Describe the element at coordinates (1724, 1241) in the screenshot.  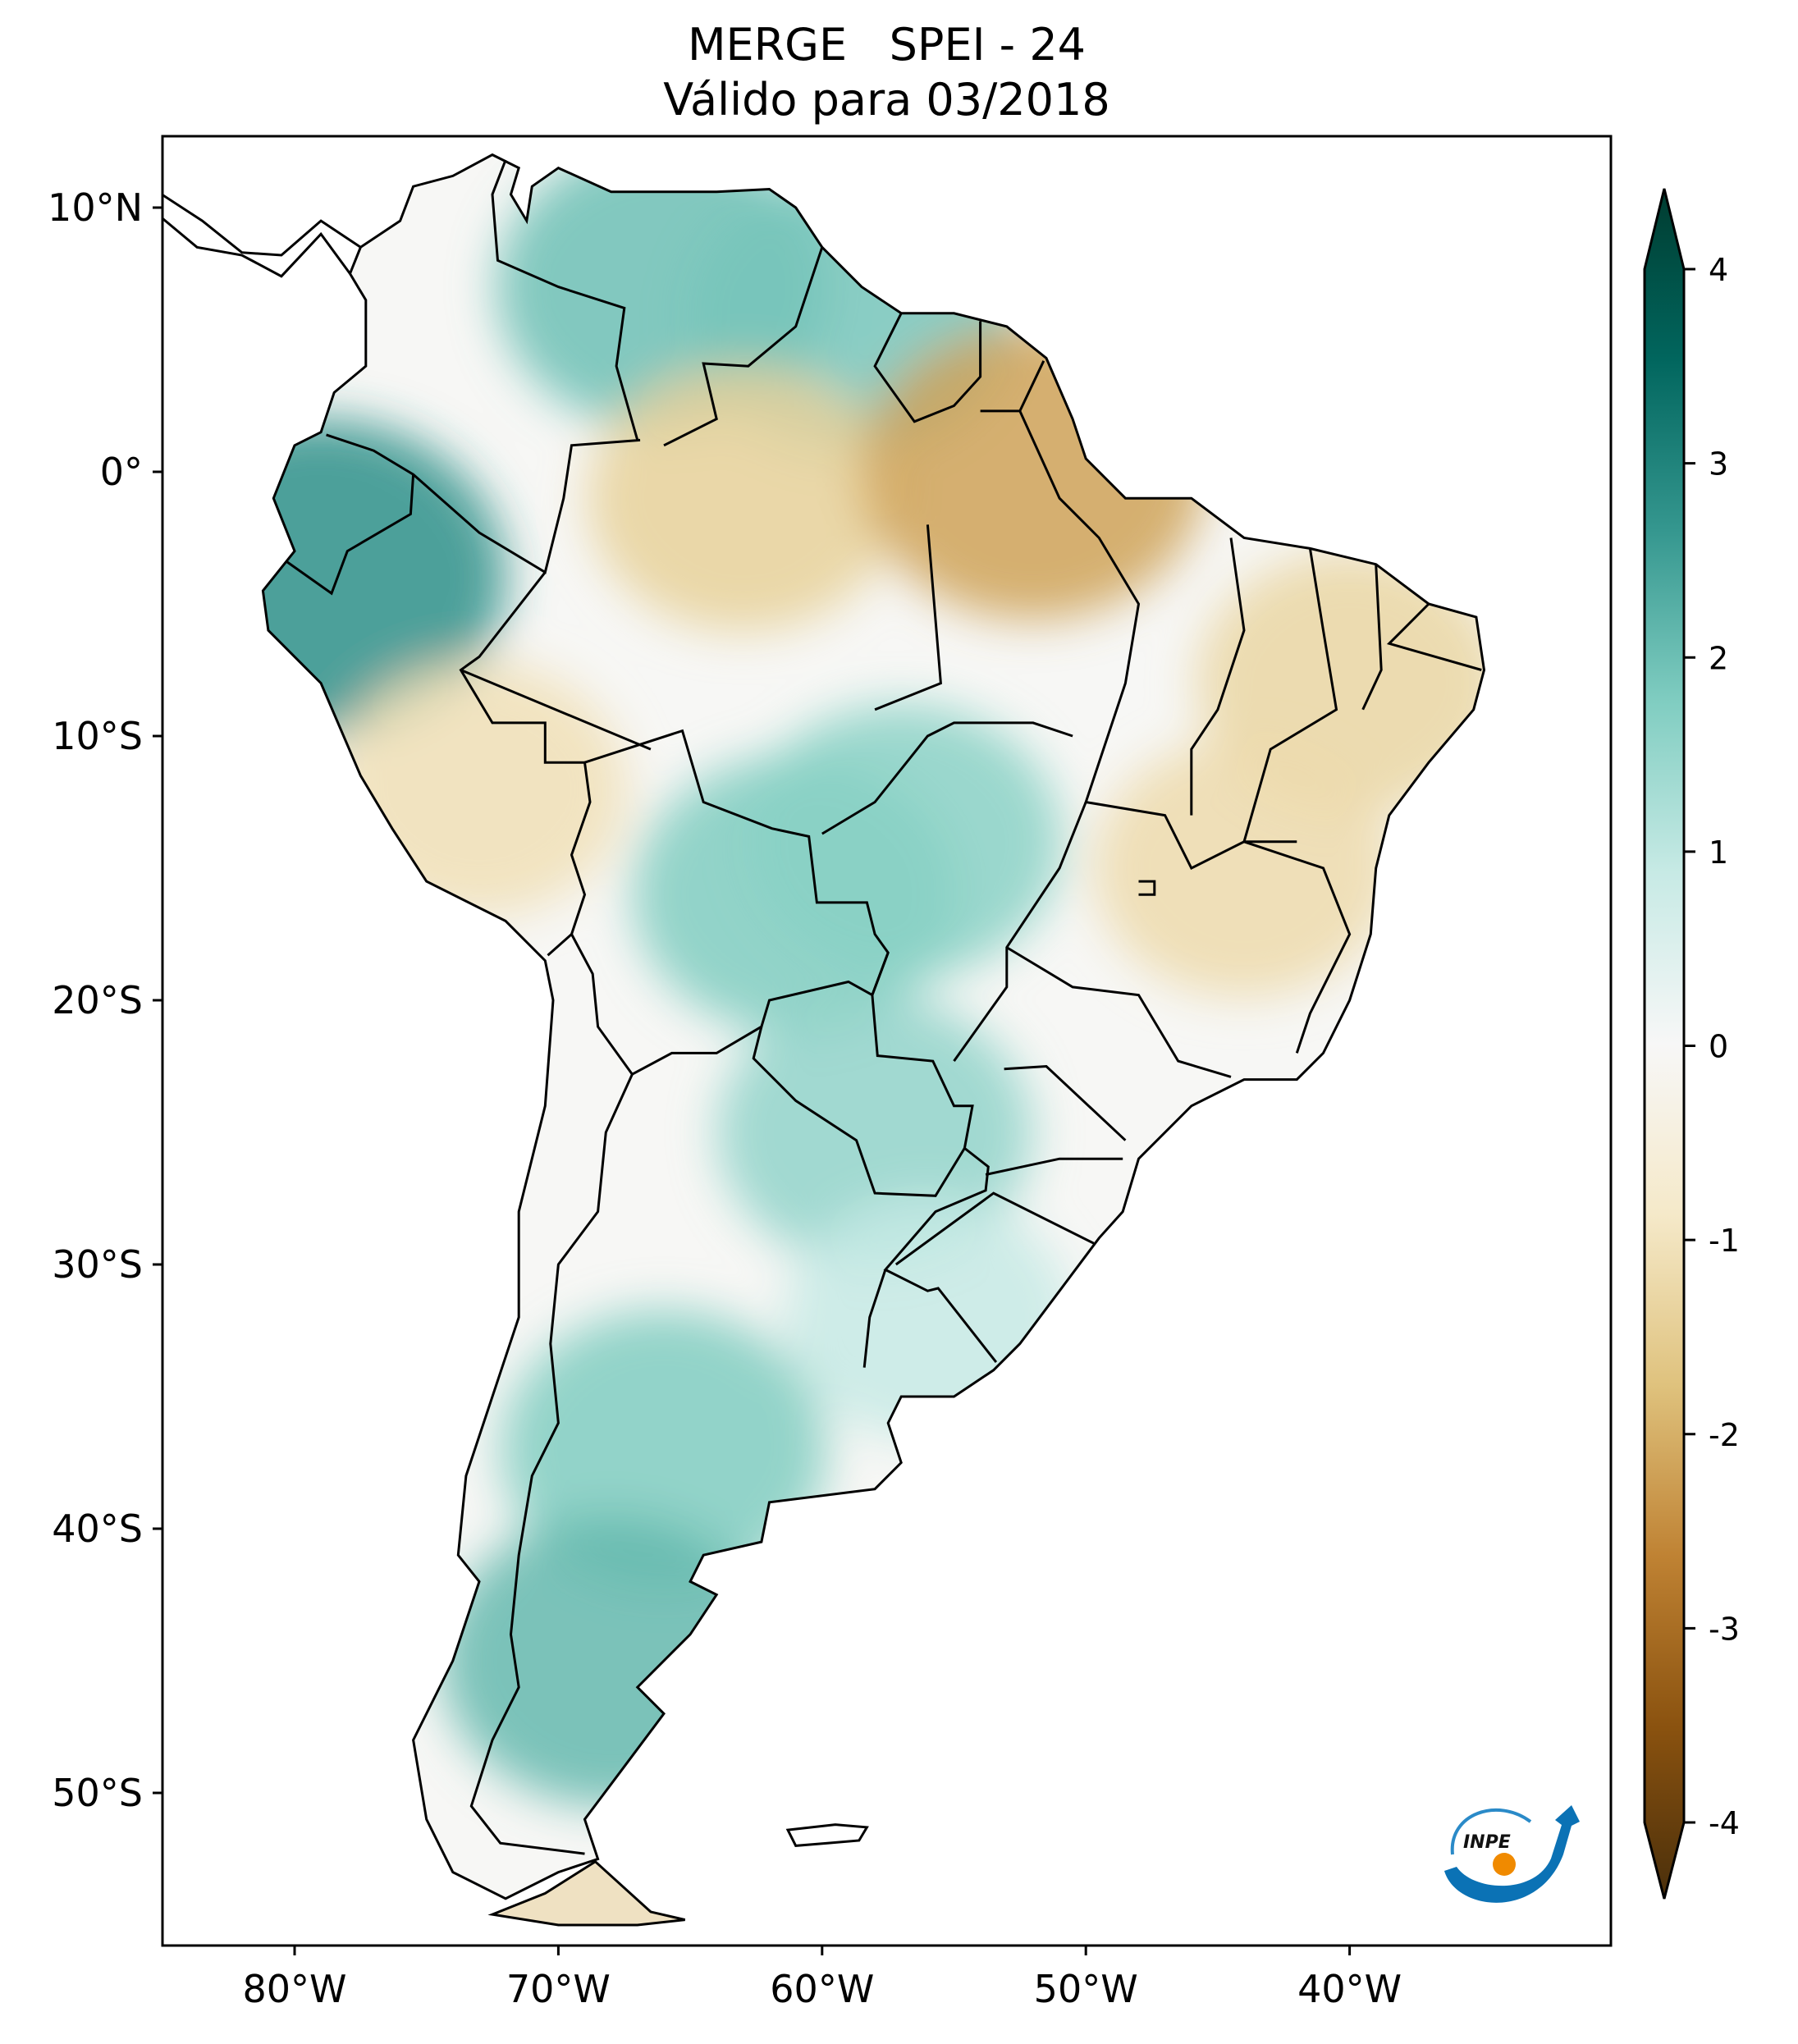
I see `colorbar-tick-label: -1` at that location.